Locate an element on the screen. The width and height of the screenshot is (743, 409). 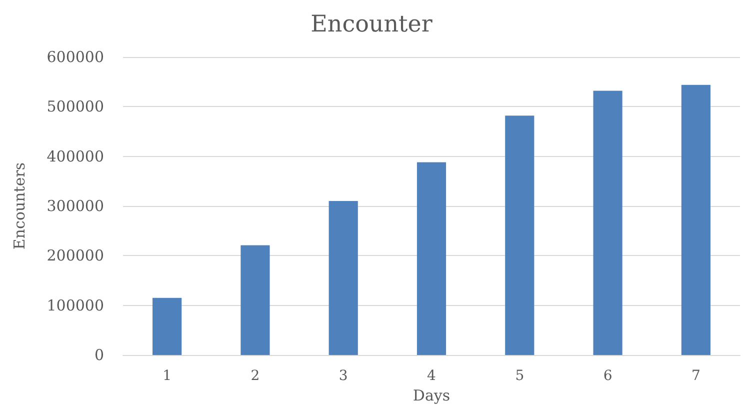
chart-title: Encounter is located at coordinates (371, 25).